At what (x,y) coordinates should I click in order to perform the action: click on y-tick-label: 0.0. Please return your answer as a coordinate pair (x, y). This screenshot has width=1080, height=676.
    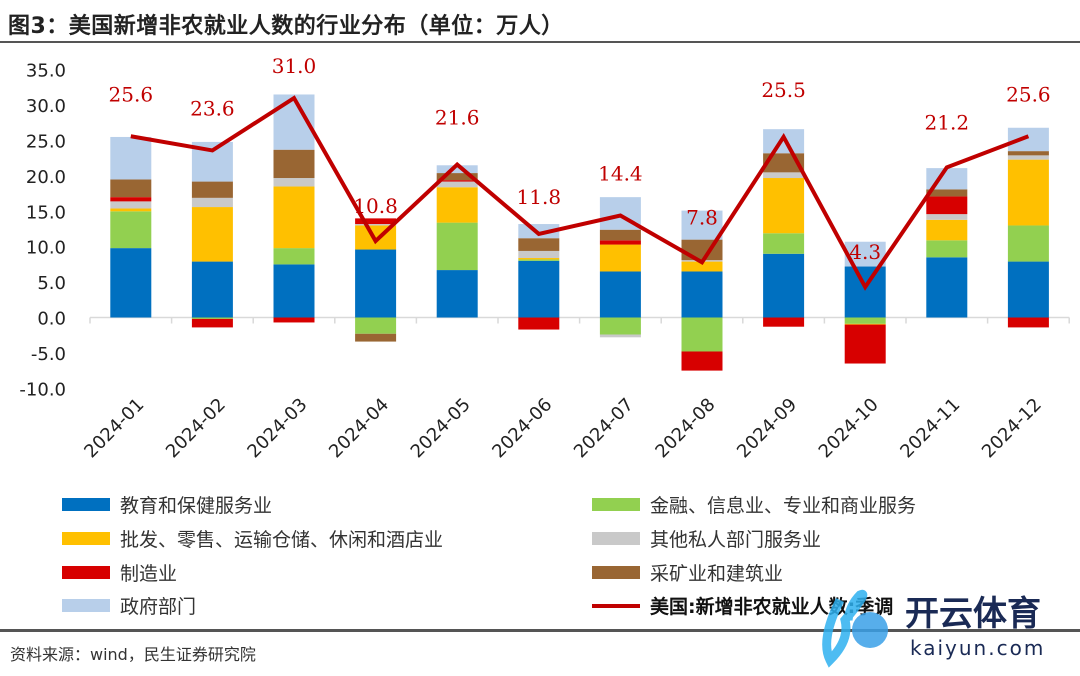
    Looking at the image, I should click on (51, 319).